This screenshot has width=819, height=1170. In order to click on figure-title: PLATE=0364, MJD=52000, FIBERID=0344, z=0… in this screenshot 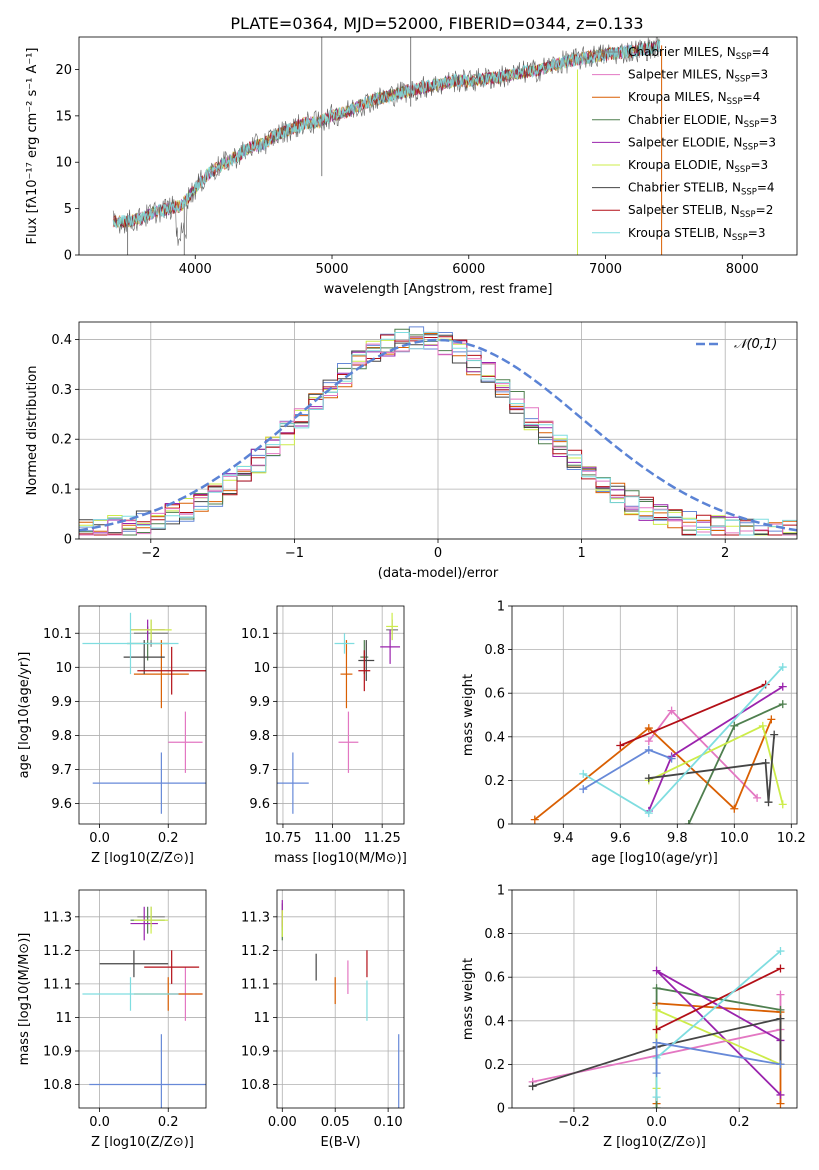, I will do `click(436, 23)`.